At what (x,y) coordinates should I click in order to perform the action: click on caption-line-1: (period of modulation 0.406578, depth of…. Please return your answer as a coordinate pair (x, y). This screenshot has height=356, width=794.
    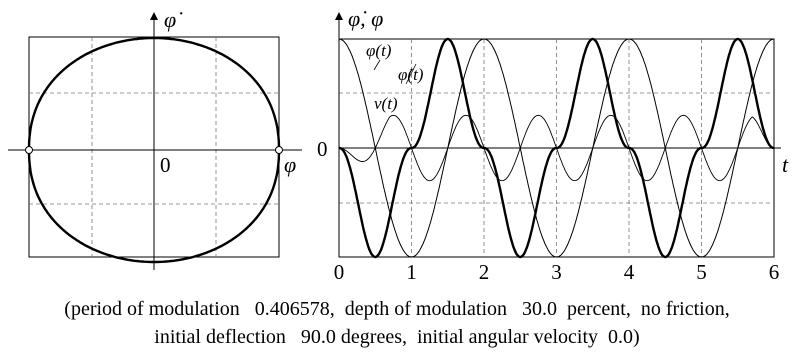
    Looking at the image, I should click on (397, 309).